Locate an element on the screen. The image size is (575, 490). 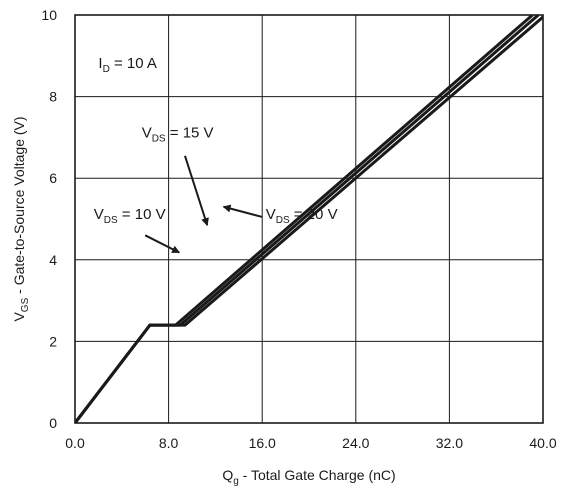
y-tick-label: 10 is located at coordinates (49, 15).